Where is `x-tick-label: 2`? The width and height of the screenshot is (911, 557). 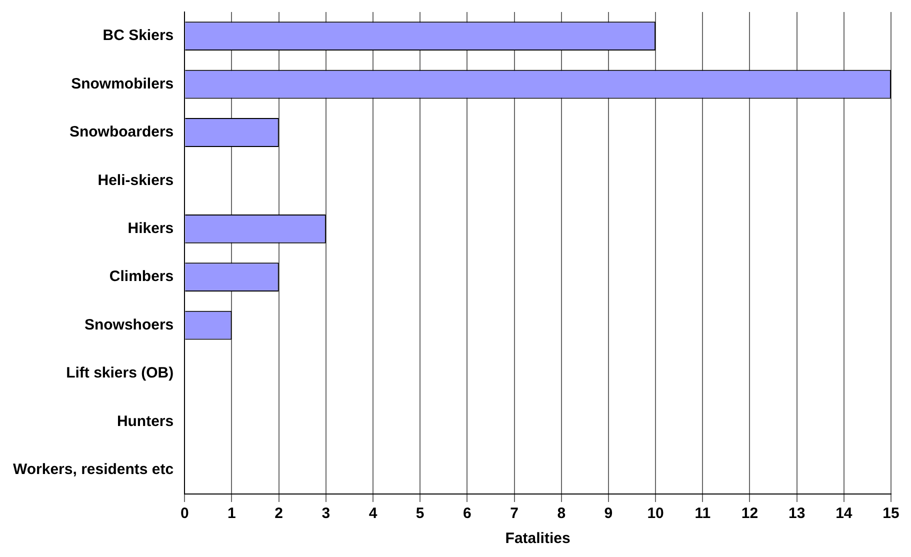
x-tick-label: 2 is located at coordinates (278, 513).